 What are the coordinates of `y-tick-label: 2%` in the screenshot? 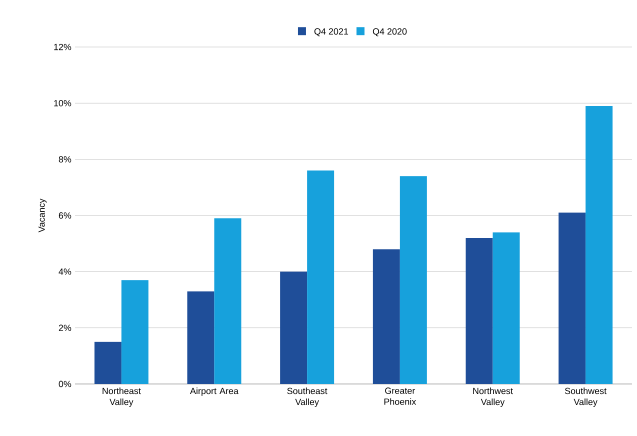 It's located at (65, 327).